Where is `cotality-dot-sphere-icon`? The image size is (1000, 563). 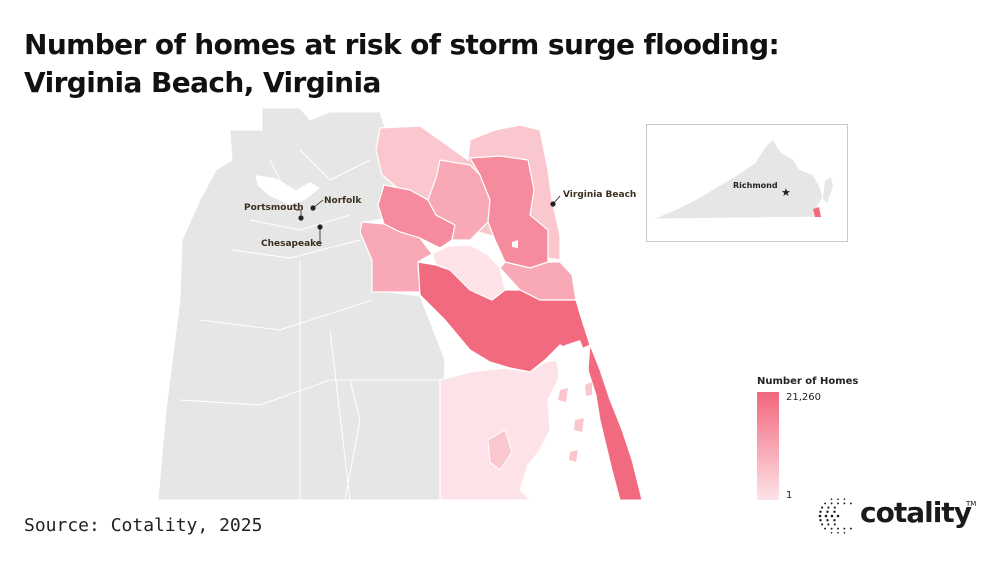 cotality-dot-sphere-icon is located at coordinates (835, 516).